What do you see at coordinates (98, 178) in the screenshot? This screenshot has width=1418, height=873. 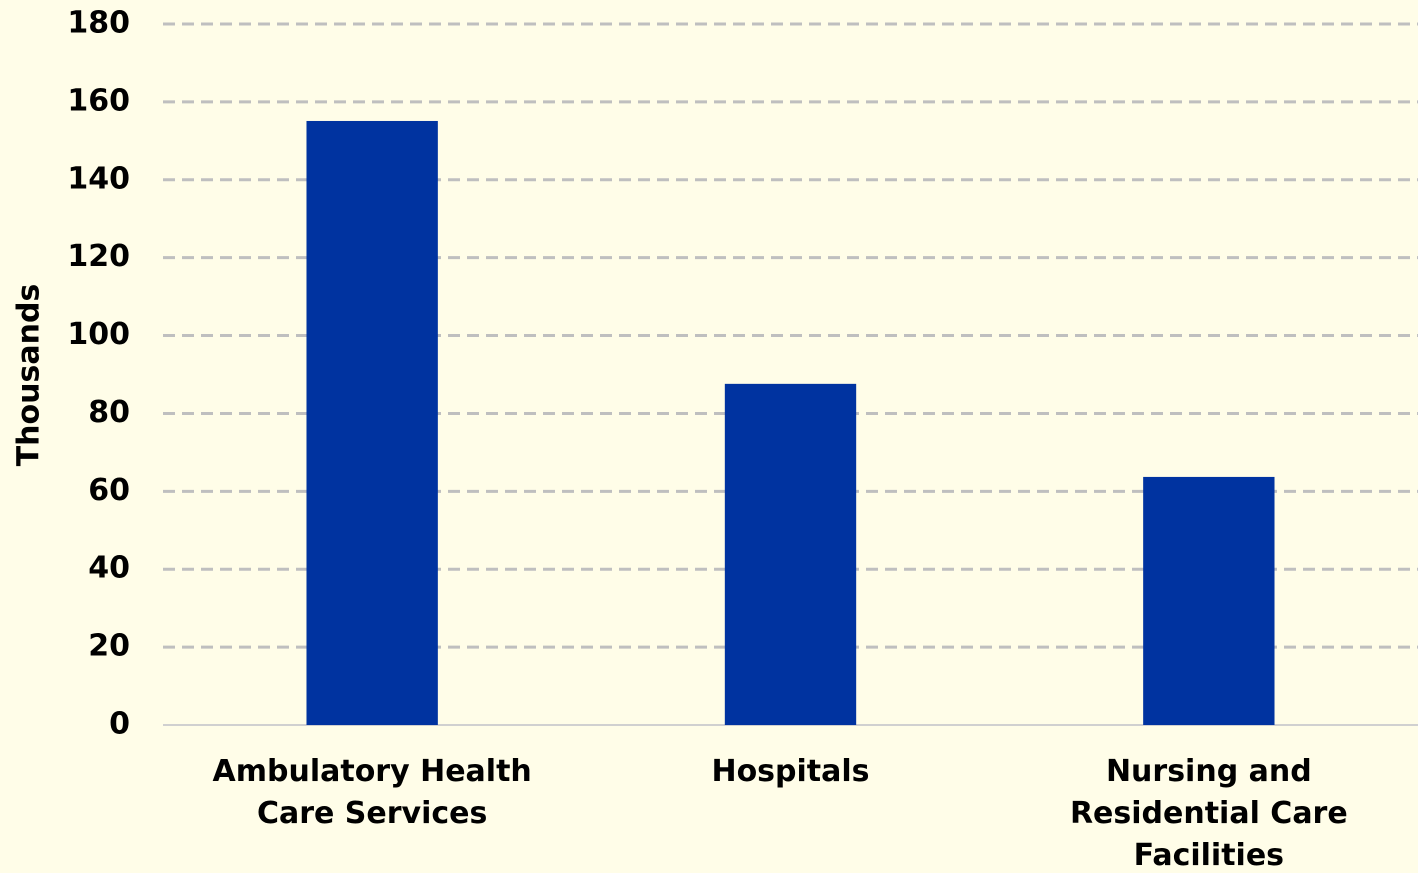 I see `y-tick-label: 140` at bounding box center [98, 178].